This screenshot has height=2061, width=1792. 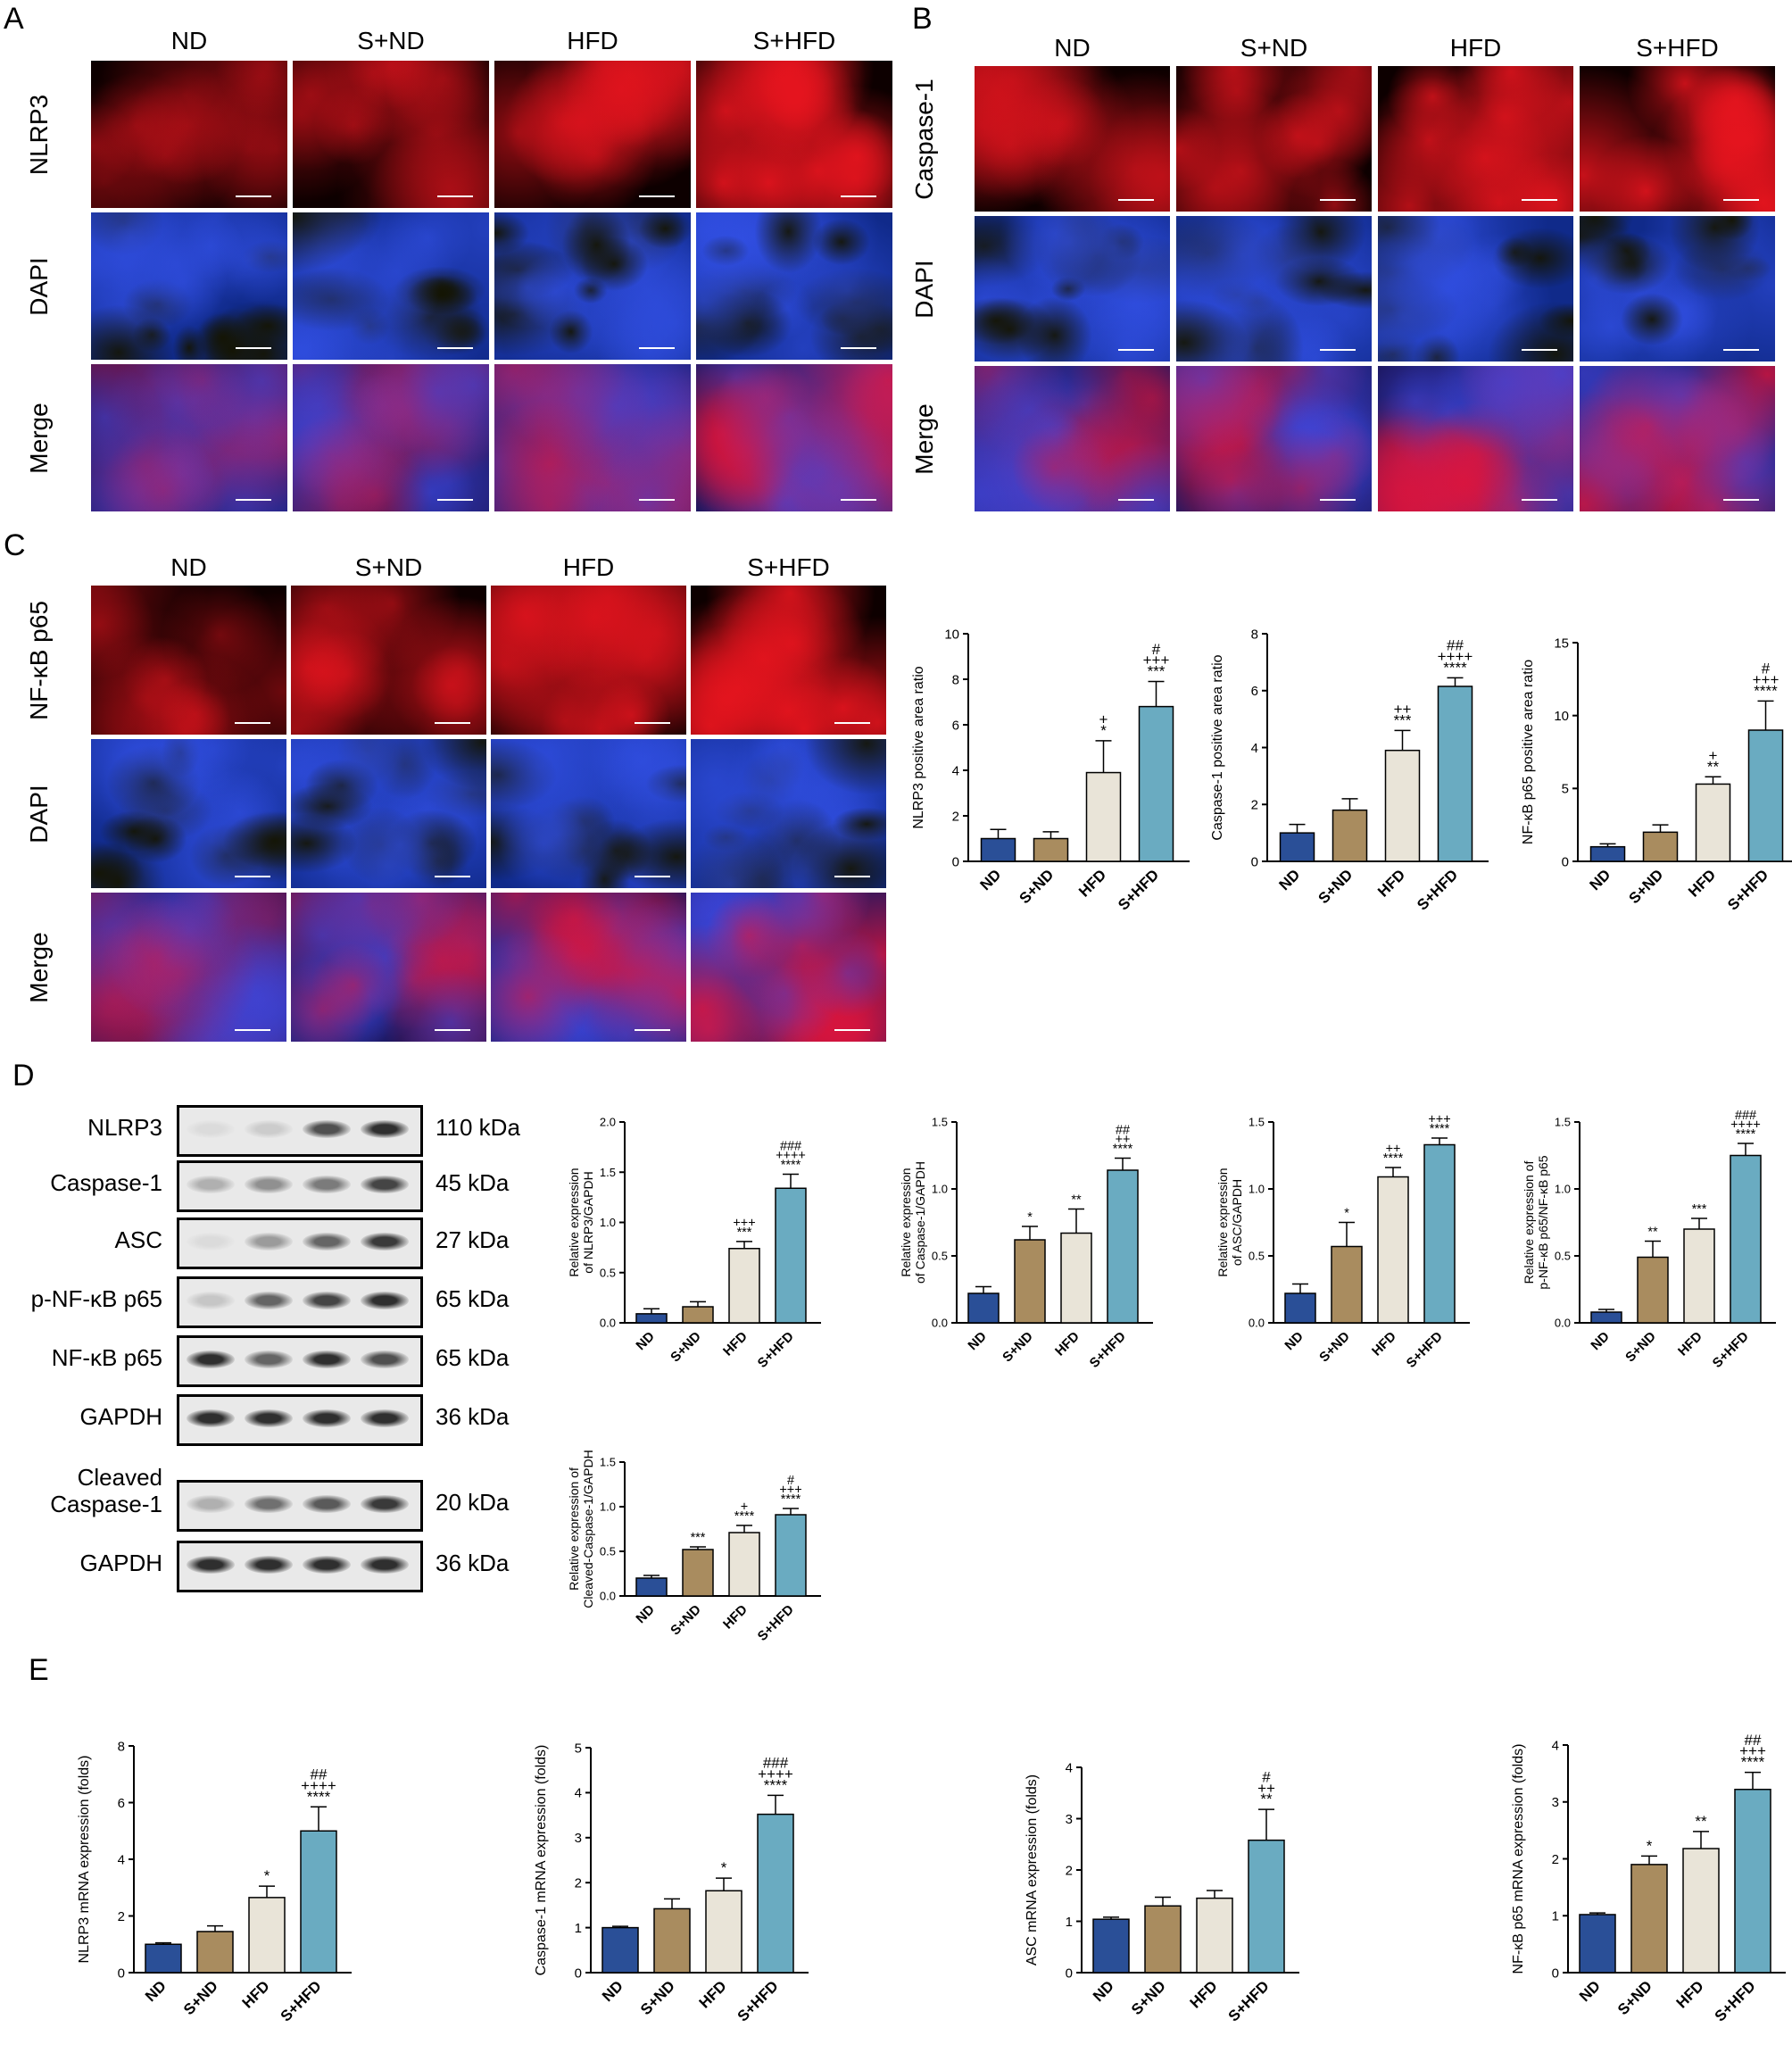 What do you see at coordinates (1403, 709) in the screenshot?
I see `significance-marker: ++` at bounding box center [1403, 709].